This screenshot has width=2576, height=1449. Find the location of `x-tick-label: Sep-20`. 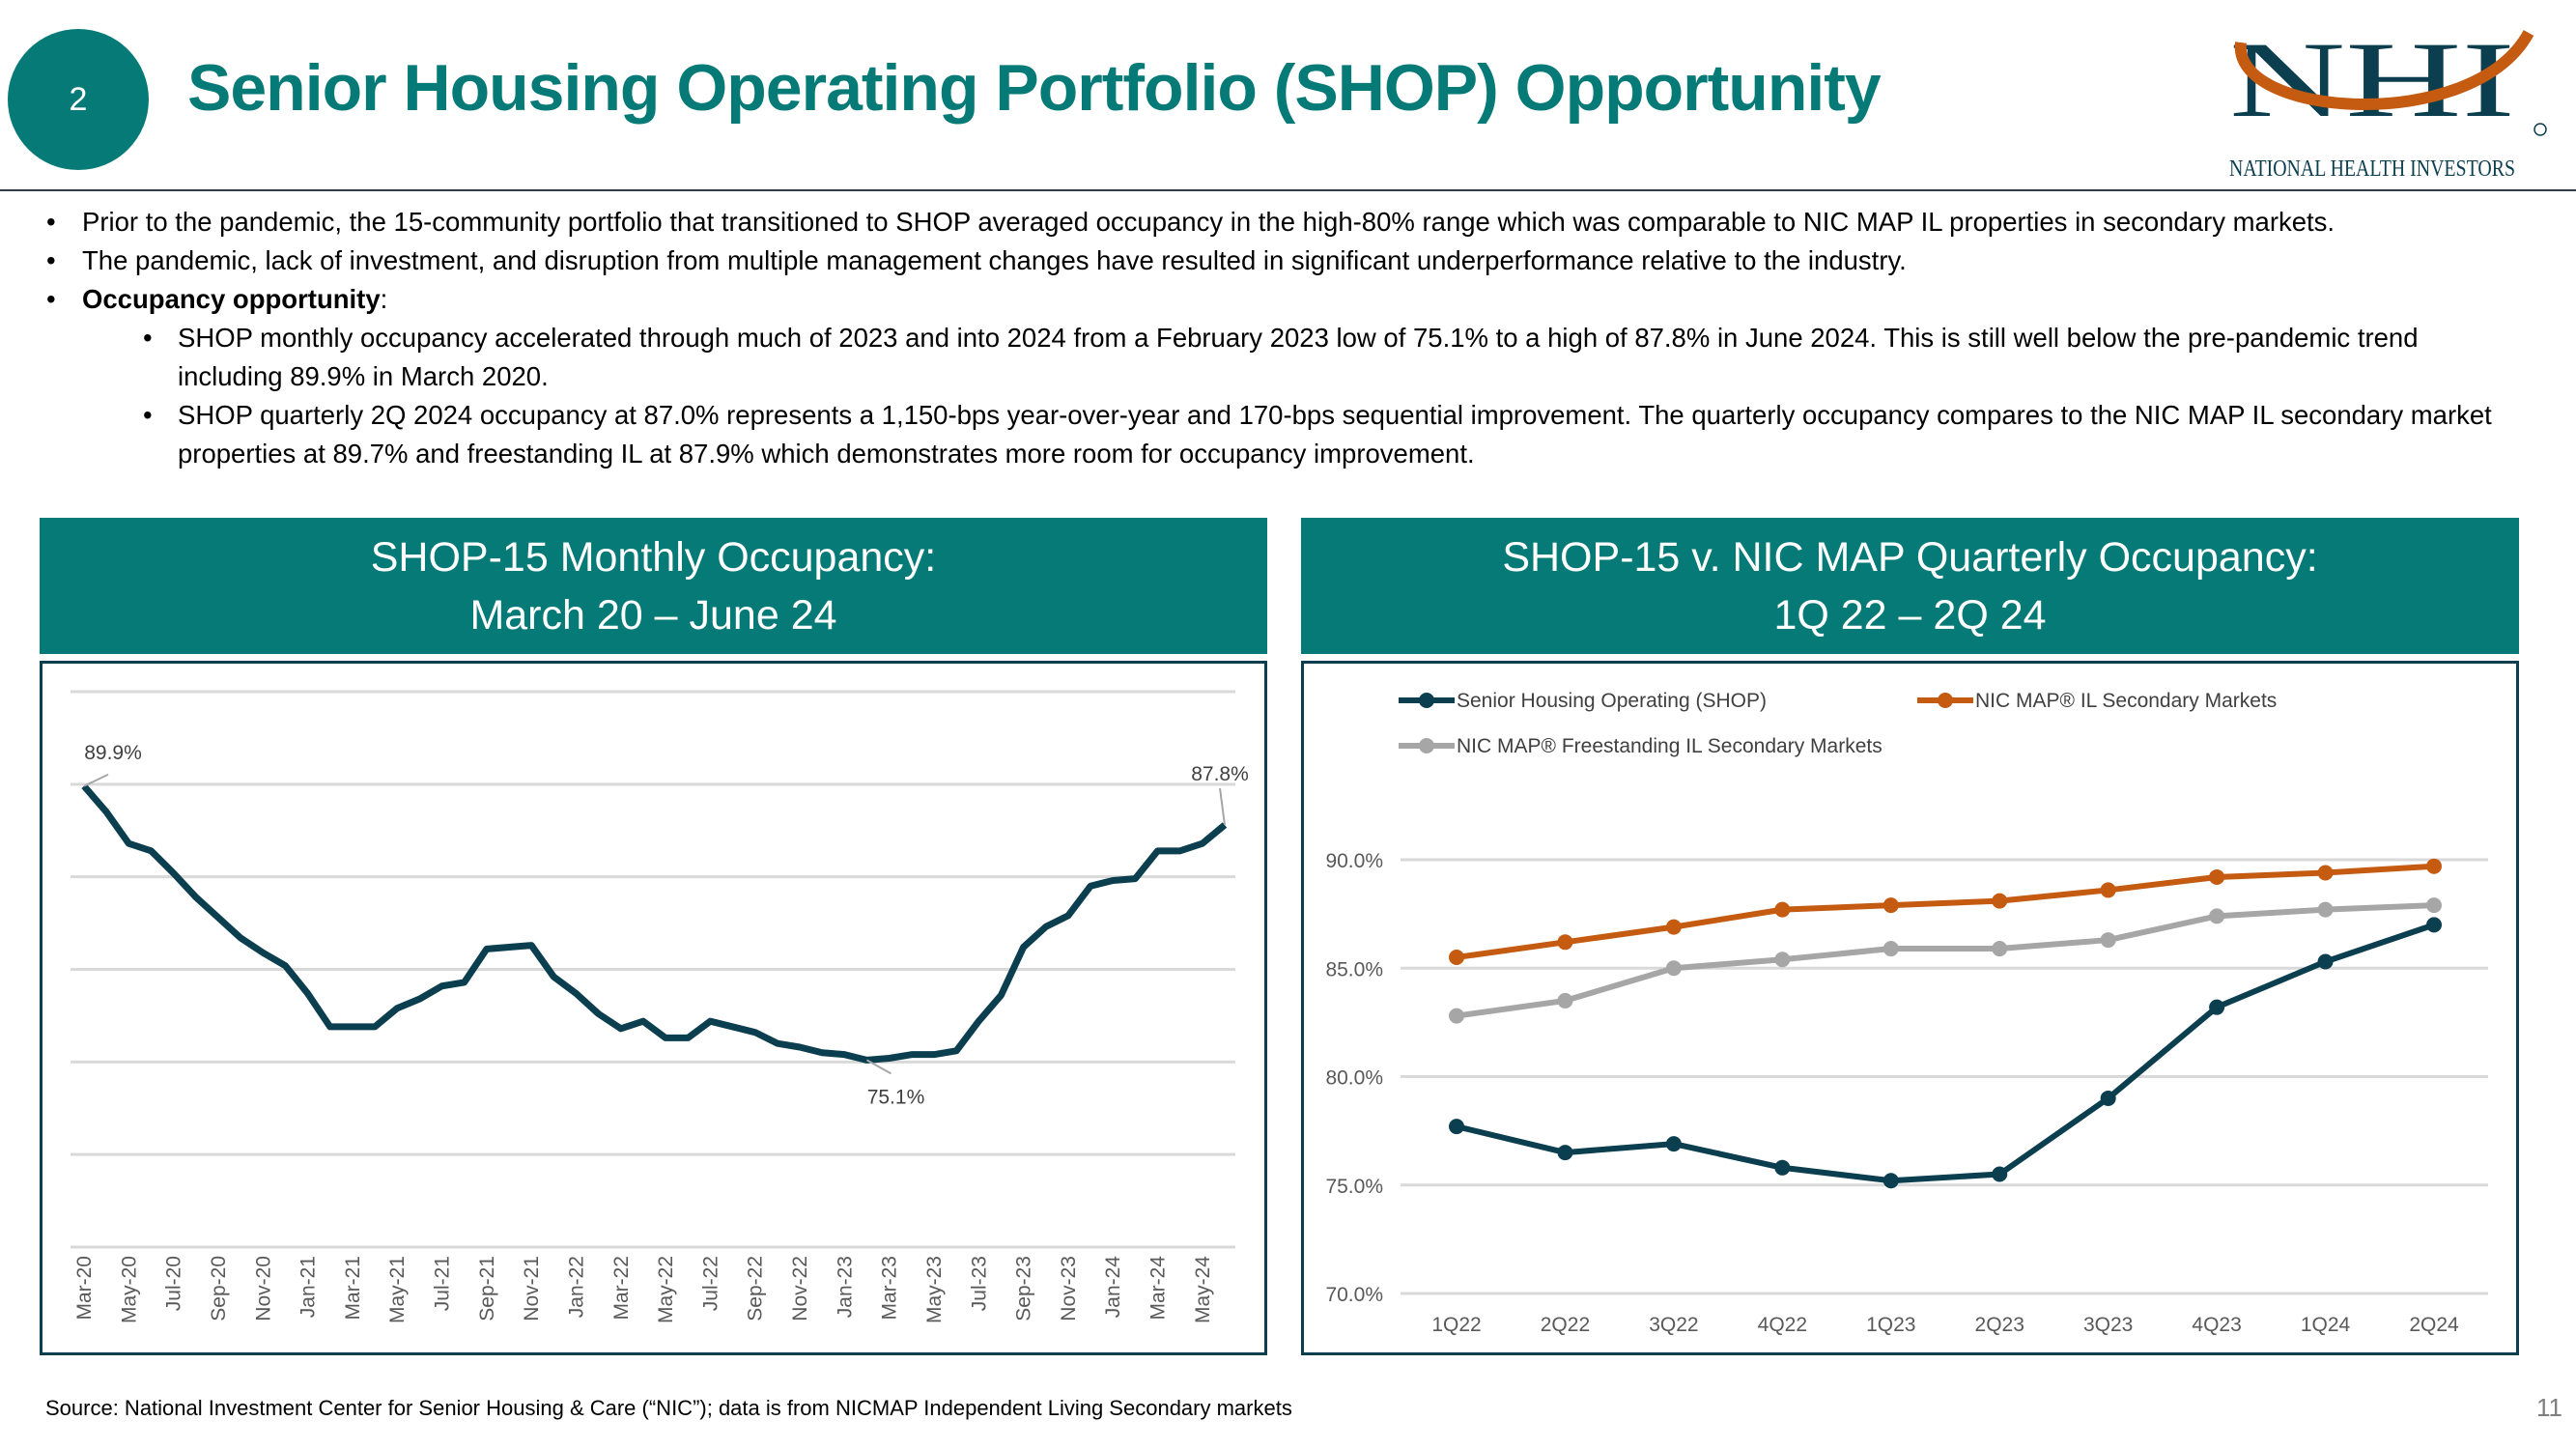

x-tick-label: Sep-20 is located at coordinates (219, 1288).